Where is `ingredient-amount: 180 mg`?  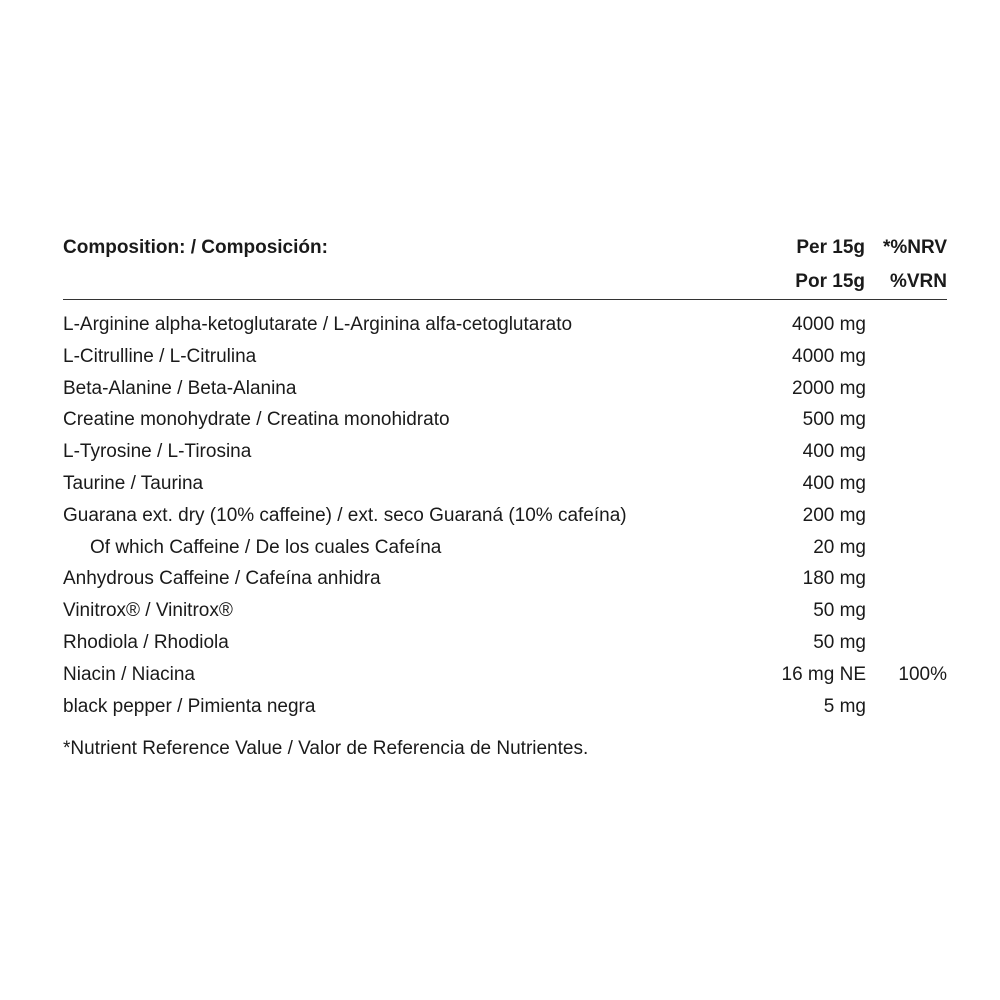
ingredient-amount: 180 mg is located at coordinates (834, 579).